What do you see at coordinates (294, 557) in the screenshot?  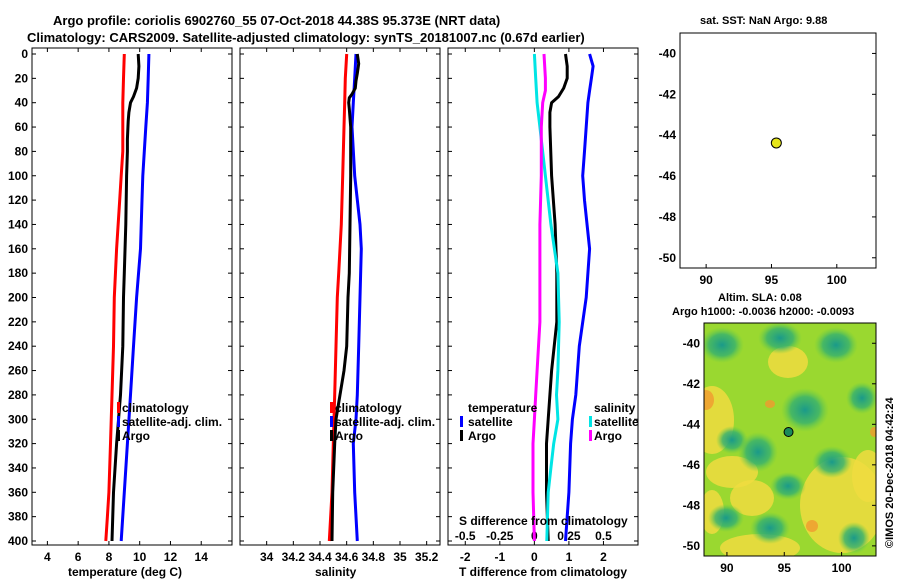 I see `x-tick-label: 34.2` at bounding box center [294, 557].